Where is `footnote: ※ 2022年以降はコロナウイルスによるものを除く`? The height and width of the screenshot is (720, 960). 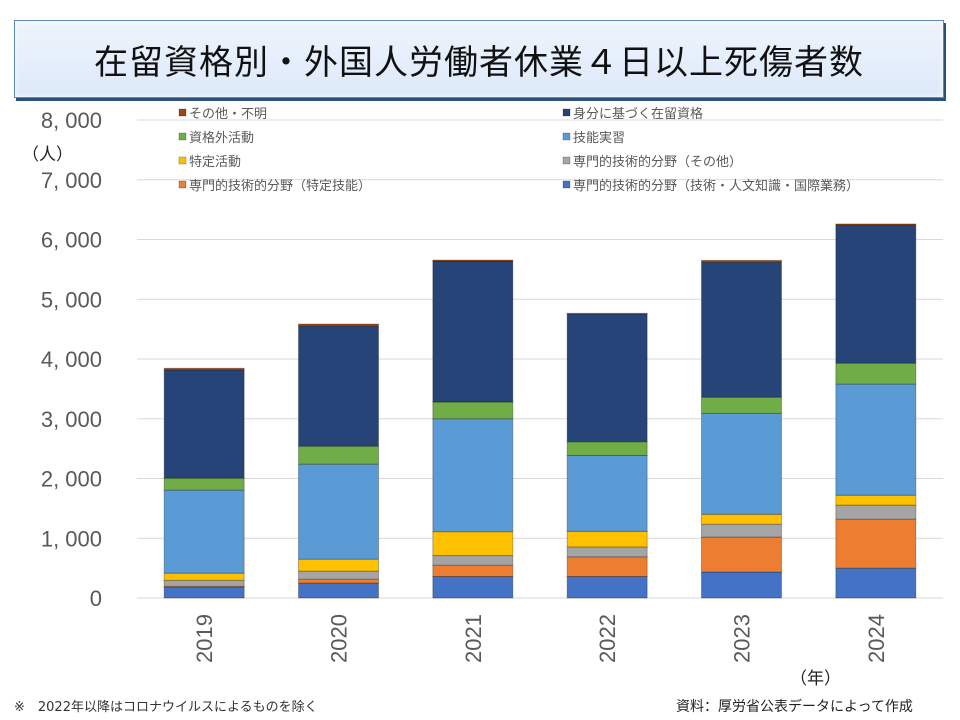
footnote: ※ 2022年以降はコロナウイルスによるものを除く is located at coordinates (166, 707).